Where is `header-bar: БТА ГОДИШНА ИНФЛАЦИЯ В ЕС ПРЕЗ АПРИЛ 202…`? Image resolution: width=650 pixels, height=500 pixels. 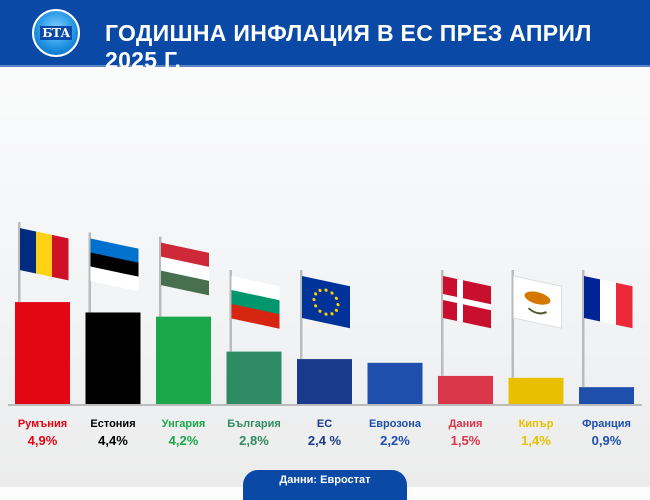 header-bar: БТА ГОДИШНА ИНФЛАЦИЯ В ЕС ПРЕЗ АПРИЛ 202… is located at coordinates (325, 36).